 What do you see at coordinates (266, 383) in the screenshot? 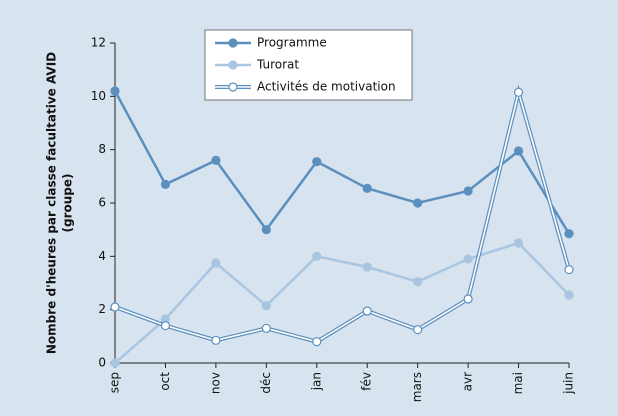
I see `x-tick-label: déc` at bounding box center [266, 383].